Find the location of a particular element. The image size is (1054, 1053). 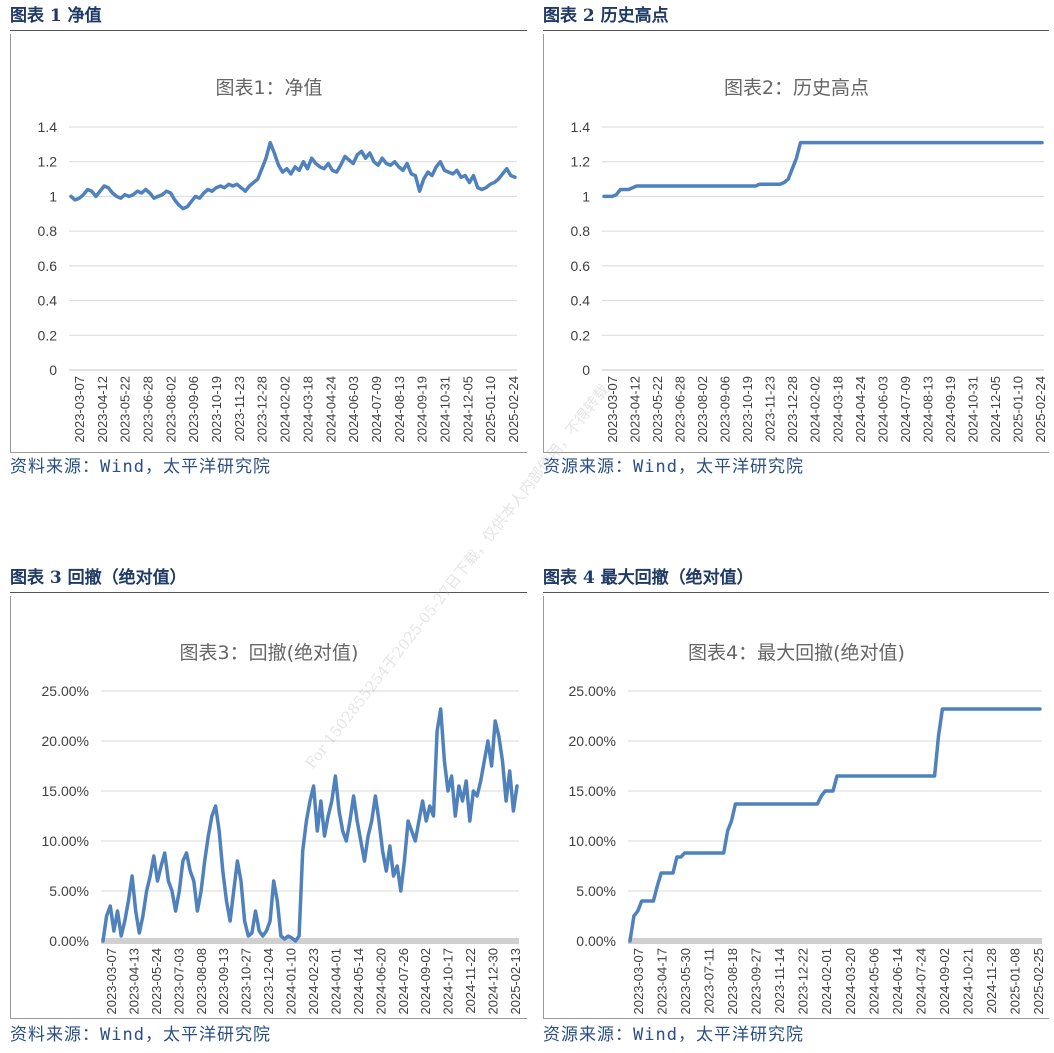

x-tick-label: 2024-05-14 is located at coordinates (358, 981).